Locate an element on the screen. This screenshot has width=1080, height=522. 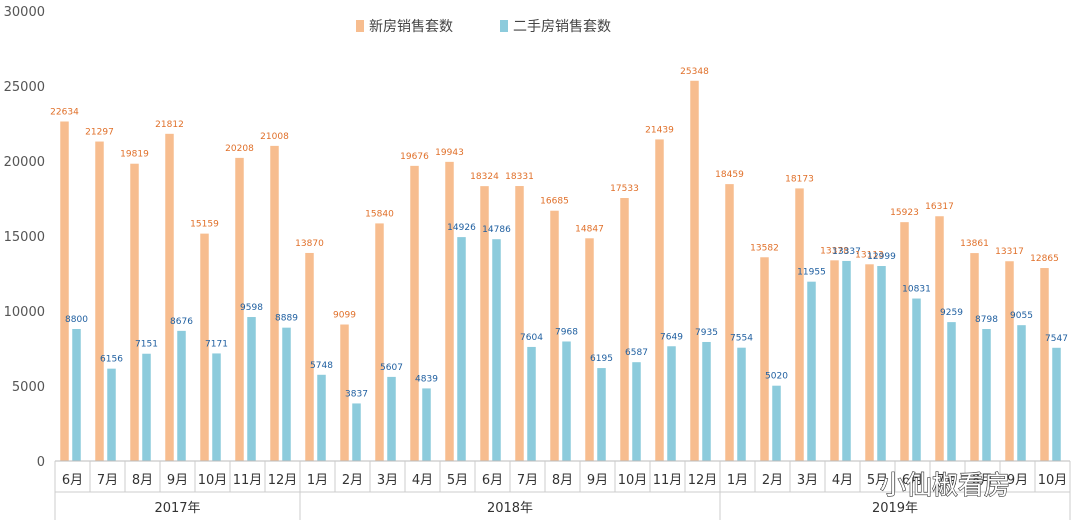
y-axis: 0 5000 10000 15000 20000 25000 30000 is located at coordinates (24, 237).